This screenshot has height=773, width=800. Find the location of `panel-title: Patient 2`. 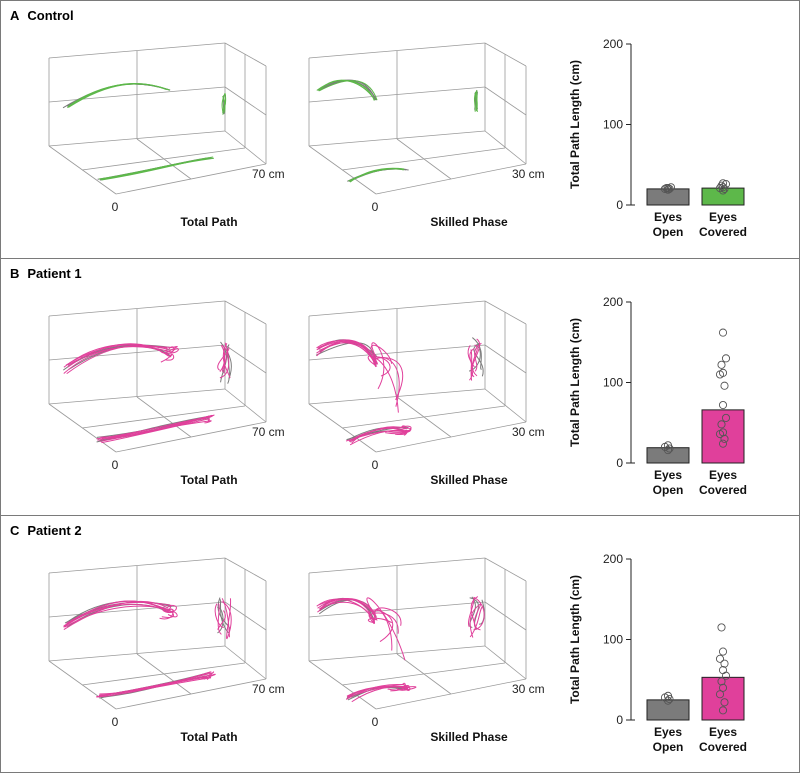

panel-title: Patient 2 is located at coordinates (54, 530).